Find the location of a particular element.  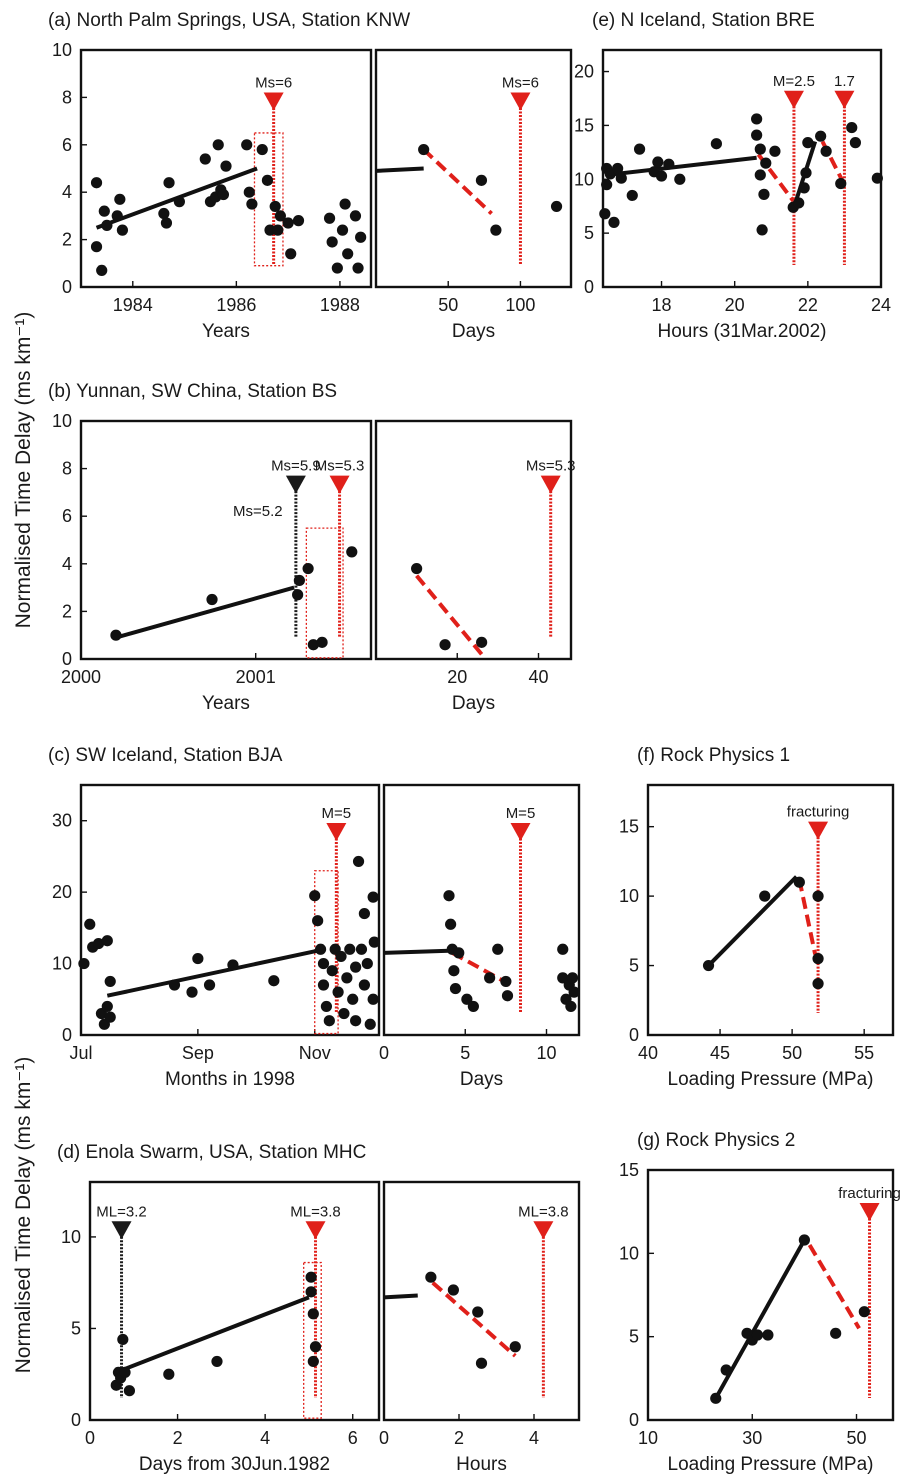

x-tick-label: 6 is located at coordinates (353, 1438).